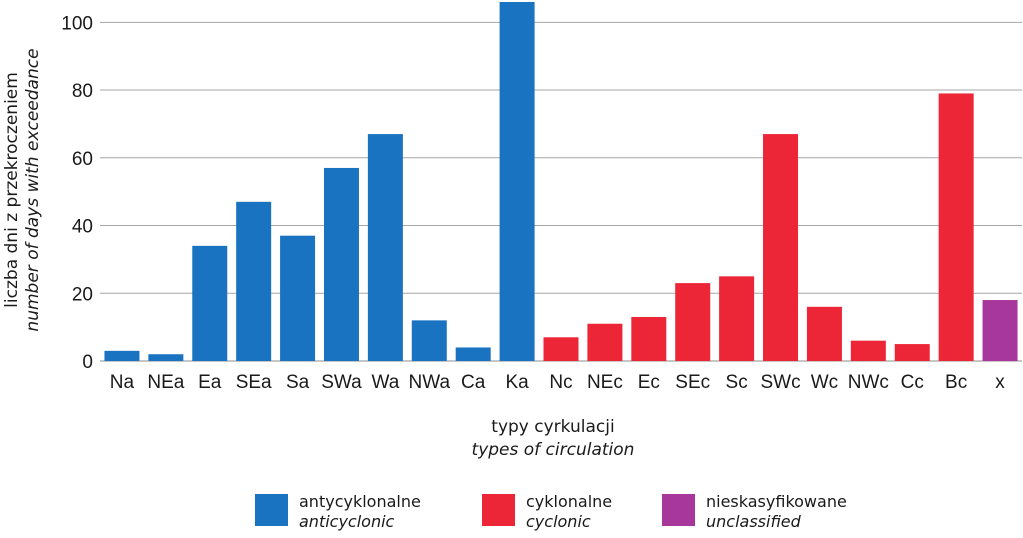 The height and width of the screenshot is (538, 1023). I want to click on x-tick-label: SWc, so click(780, 382).